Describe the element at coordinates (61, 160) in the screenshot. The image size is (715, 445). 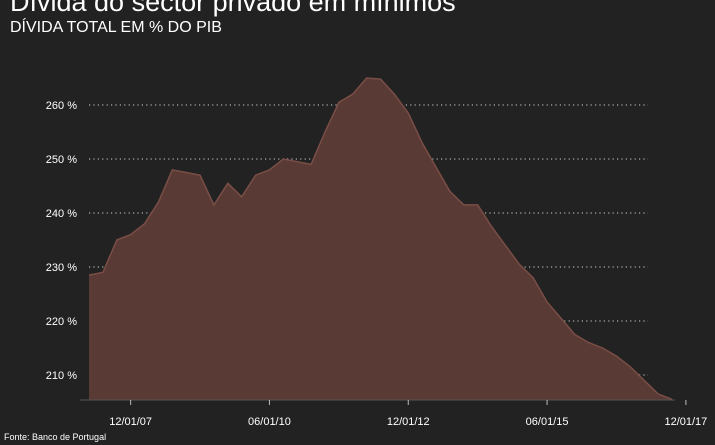
I see `y-tick-label-250: 250 %` at that location.